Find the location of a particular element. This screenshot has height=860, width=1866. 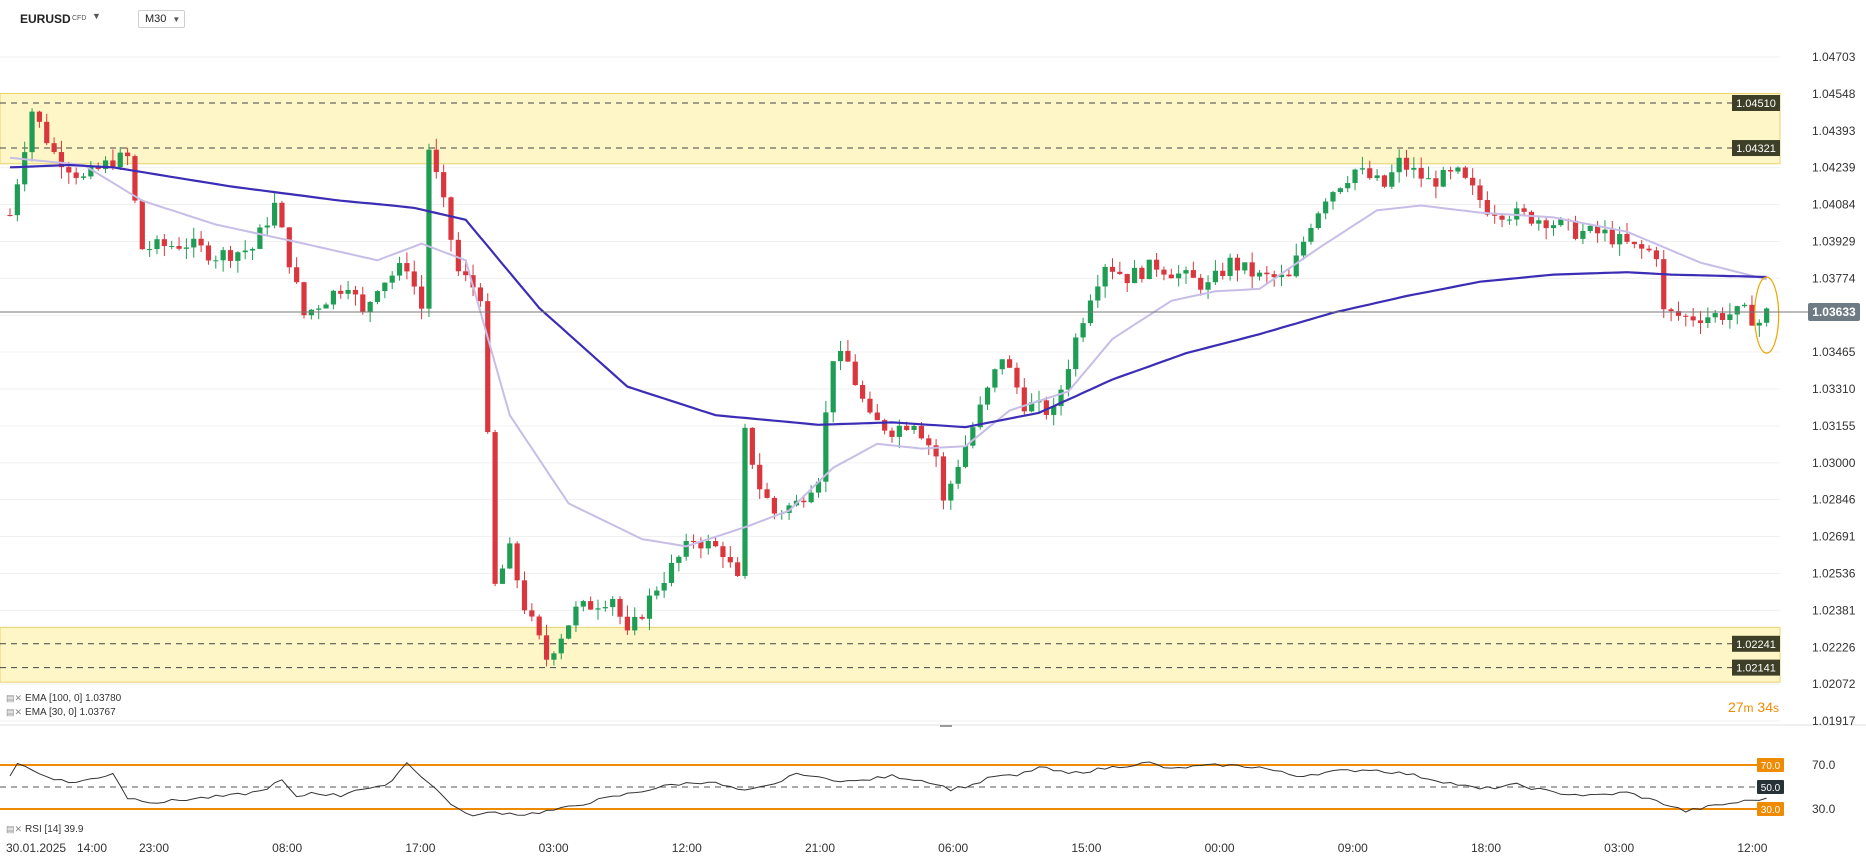

price-tick-label: 1.03774 is located at coordinates (1834, 278).